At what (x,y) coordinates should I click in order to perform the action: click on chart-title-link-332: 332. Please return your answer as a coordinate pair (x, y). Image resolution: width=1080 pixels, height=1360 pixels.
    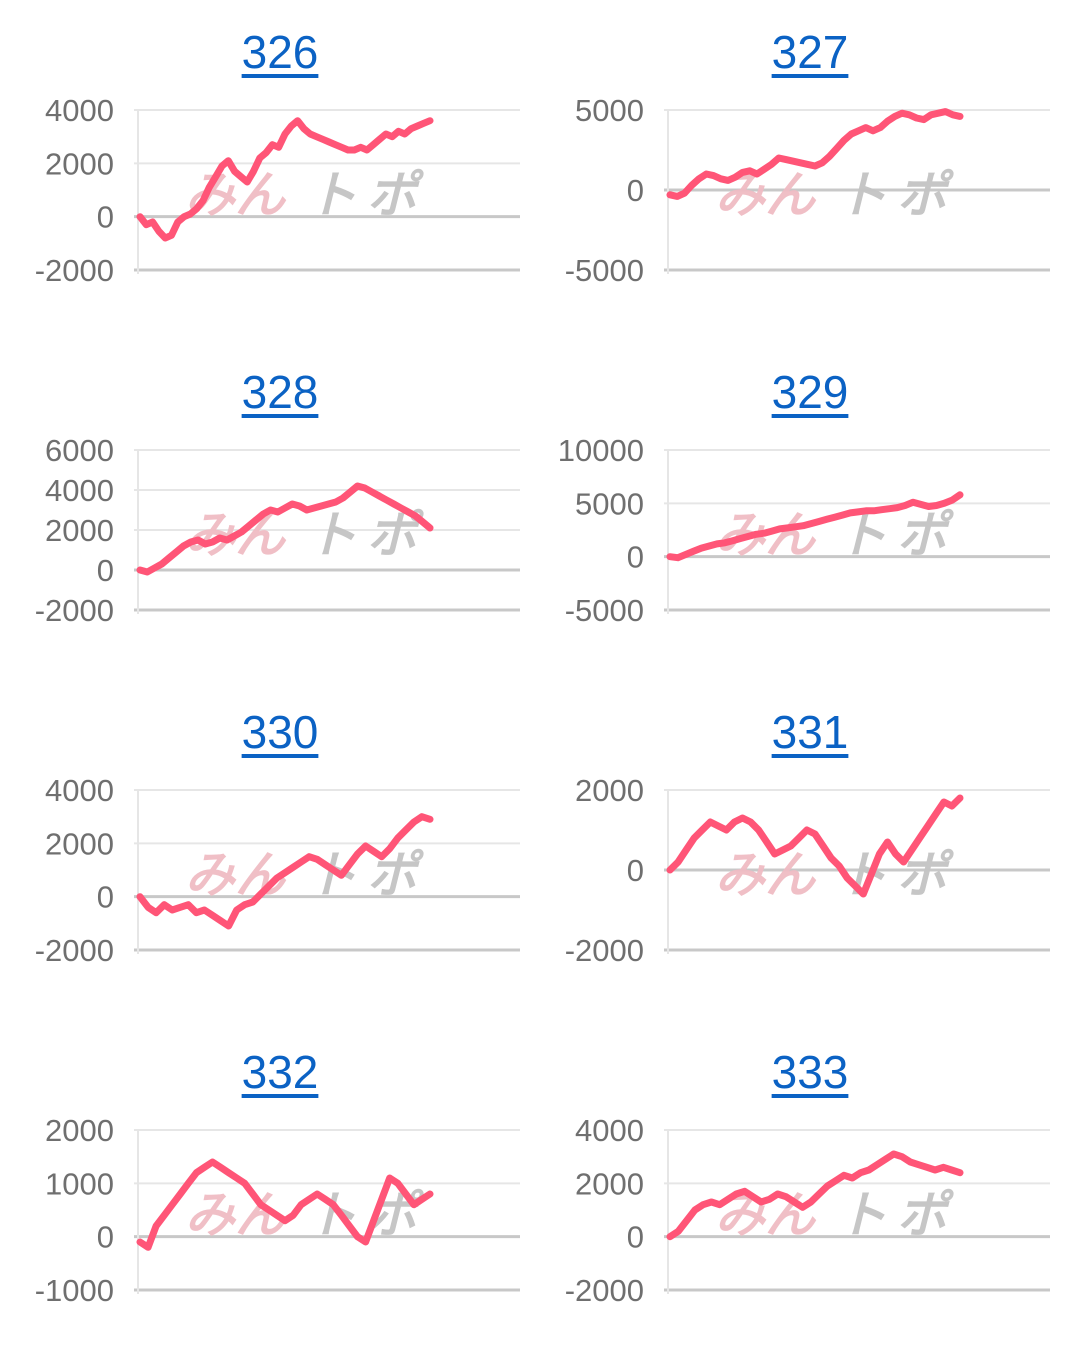
    Looking at the image, I should click on (280, 1072).